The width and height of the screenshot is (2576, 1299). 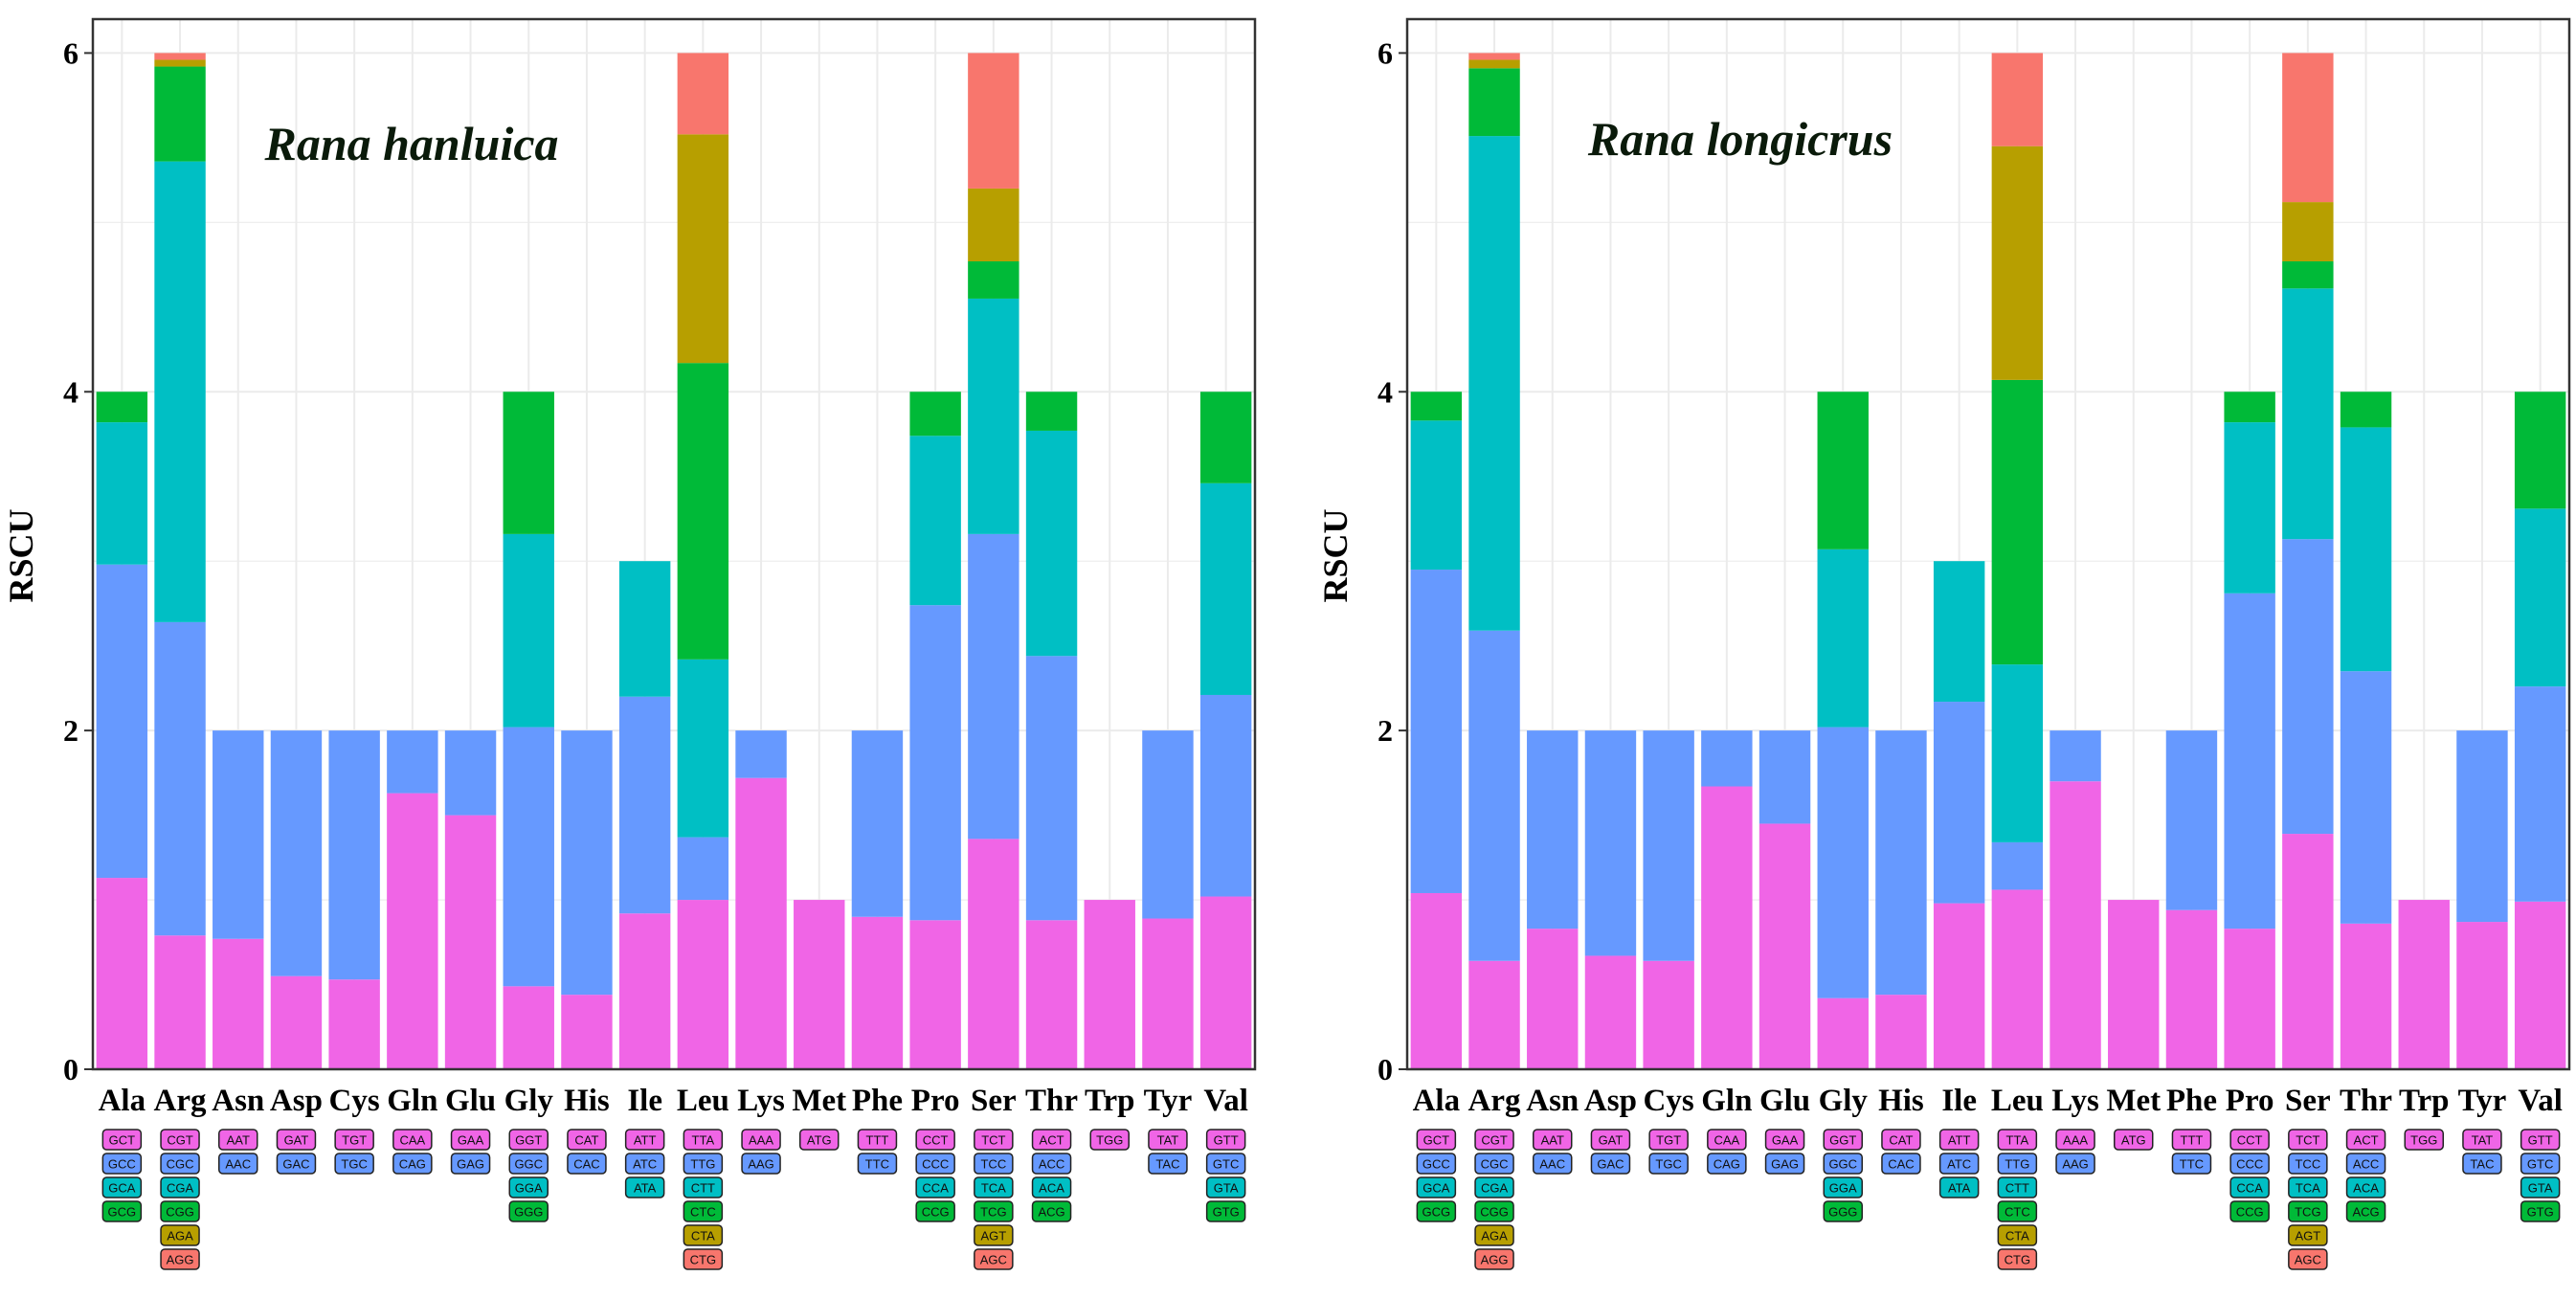 I want to click on x-tick-label-asn: Asn, so click(x=238, y=1101).